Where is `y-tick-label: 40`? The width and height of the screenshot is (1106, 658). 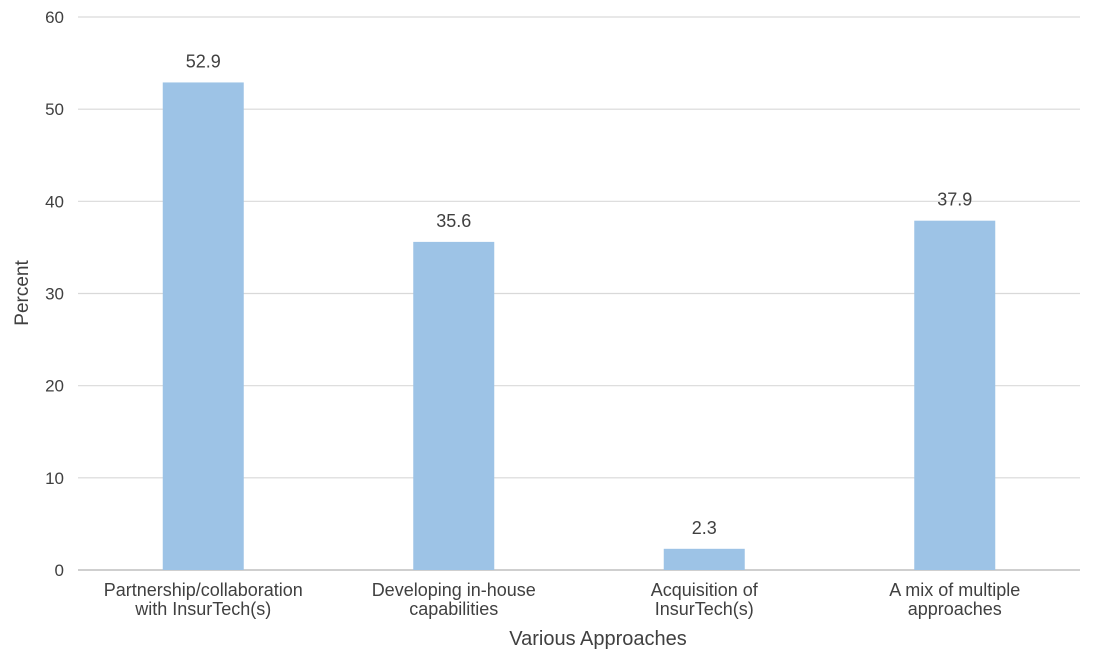
y-tick-label: 40 is located at coordinates (54, 201).